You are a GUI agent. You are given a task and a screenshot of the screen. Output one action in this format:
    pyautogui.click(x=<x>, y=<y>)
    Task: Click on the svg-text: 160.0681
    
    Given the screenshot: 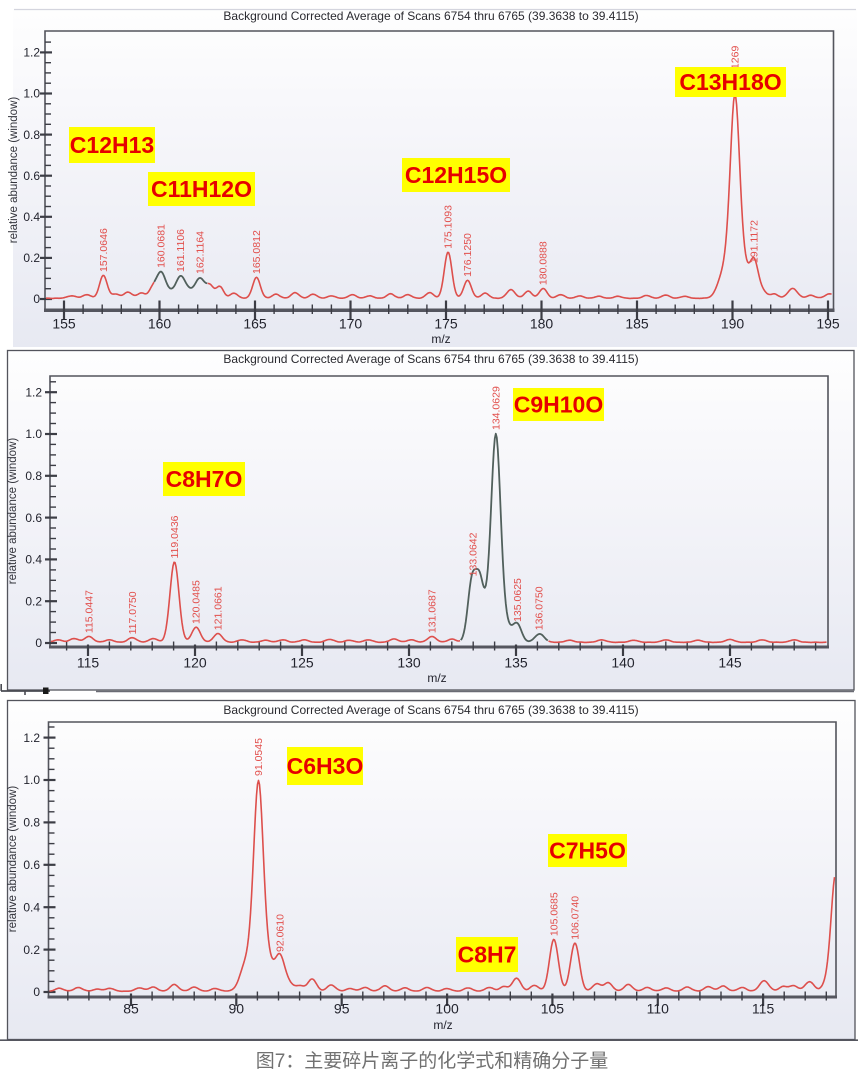 What is the action you would take?
    pyautogui.click(x=161, y=246)
    